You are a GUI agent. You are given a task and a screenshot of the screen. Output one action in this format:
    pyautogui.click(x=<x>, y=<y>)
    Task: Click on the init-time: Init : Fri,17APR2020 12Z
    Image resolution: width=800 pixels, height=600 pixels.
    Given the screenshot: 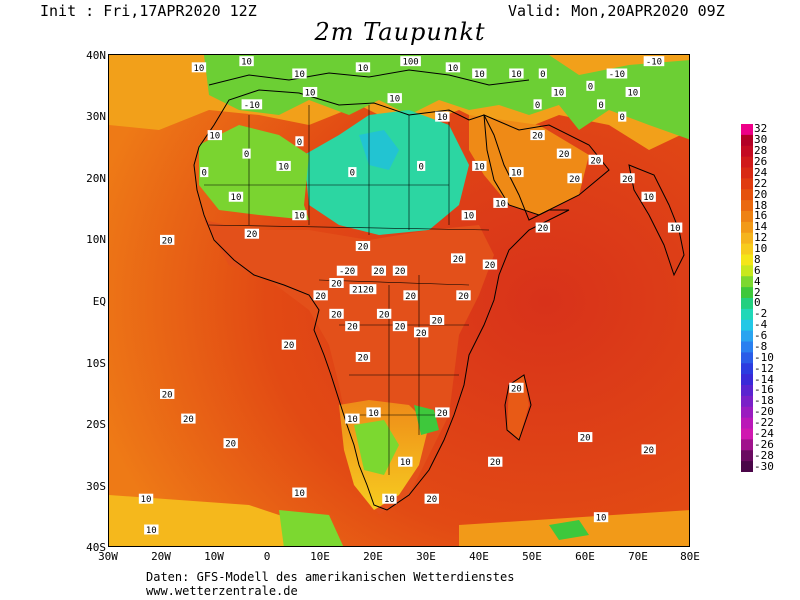 What is the action you would take?
    pyautogui.click(x=148, y=11)
    